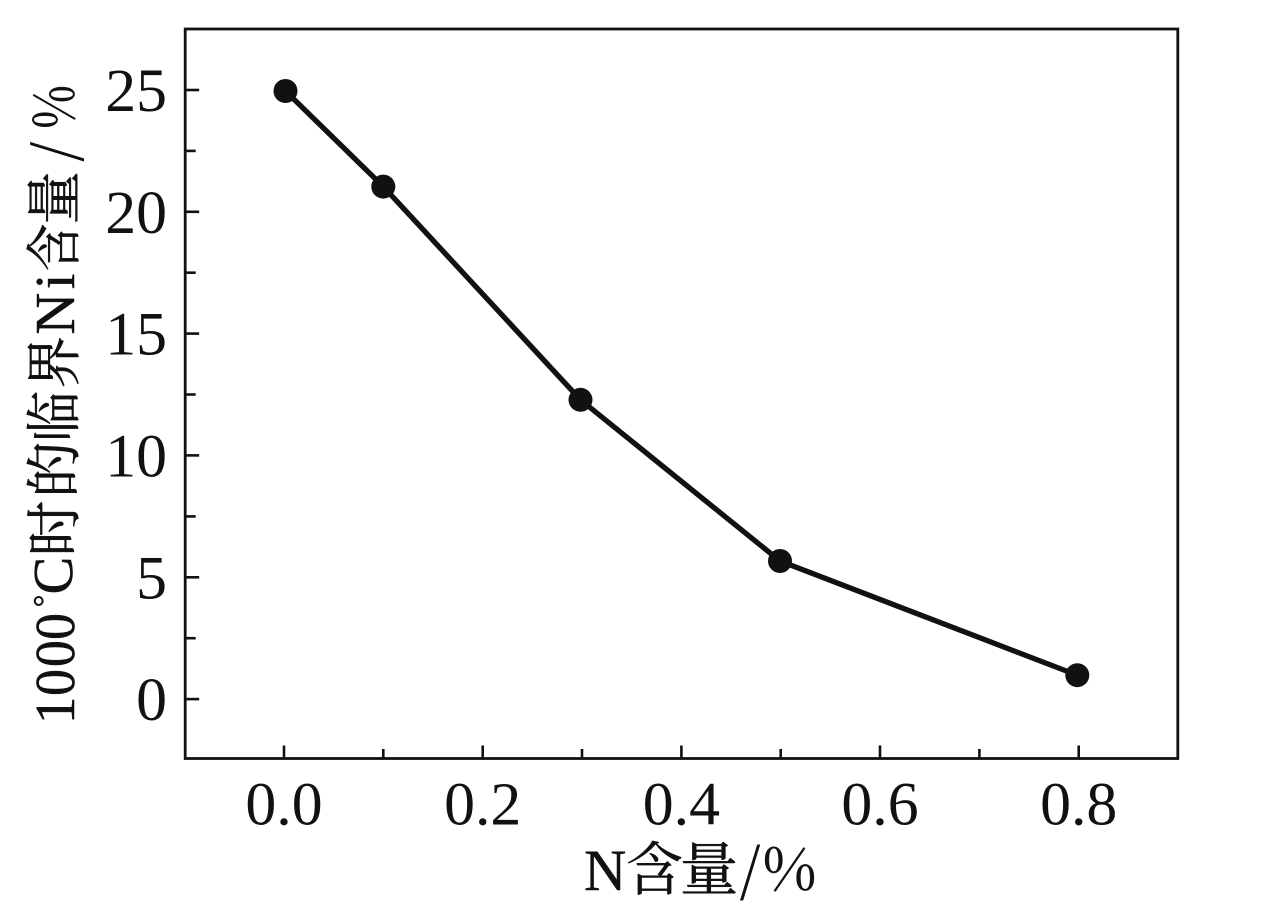 This screenshot has height=911, width=1263. Describe the element at coordinates (1078, 805) in the screenshot. I see `svg-text: 0.8` at that location.